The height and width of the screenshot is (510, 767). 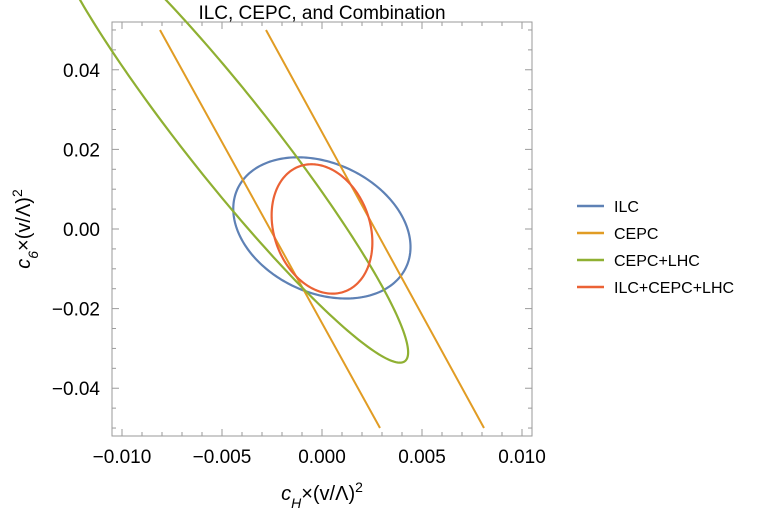 What do you see at coordinates (296, 502) in the screenshot?
I see `x-axis-label-sub: H` at bounding box center [296, 502].